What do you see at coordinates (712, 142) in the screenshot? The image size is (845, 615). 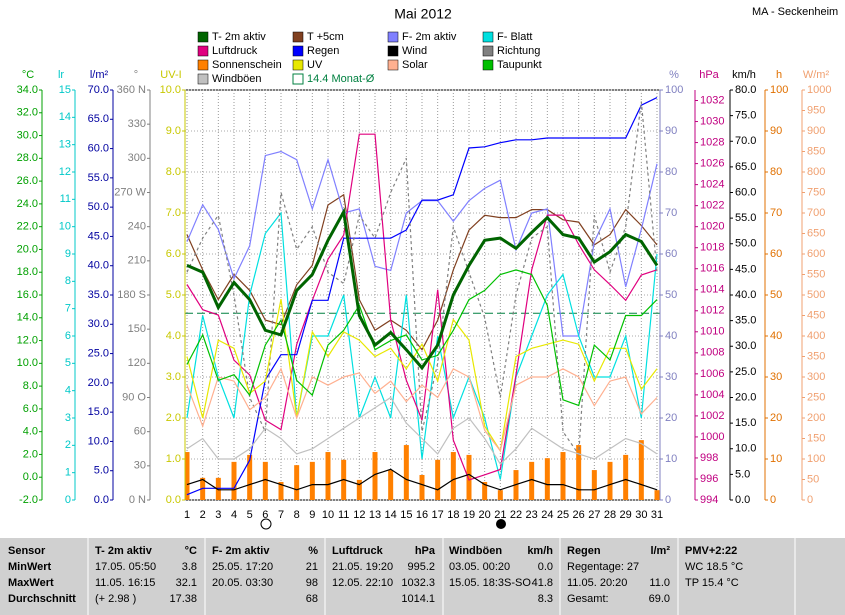 I see `y-tick-label: 1028` at bounding box center [712, 142].